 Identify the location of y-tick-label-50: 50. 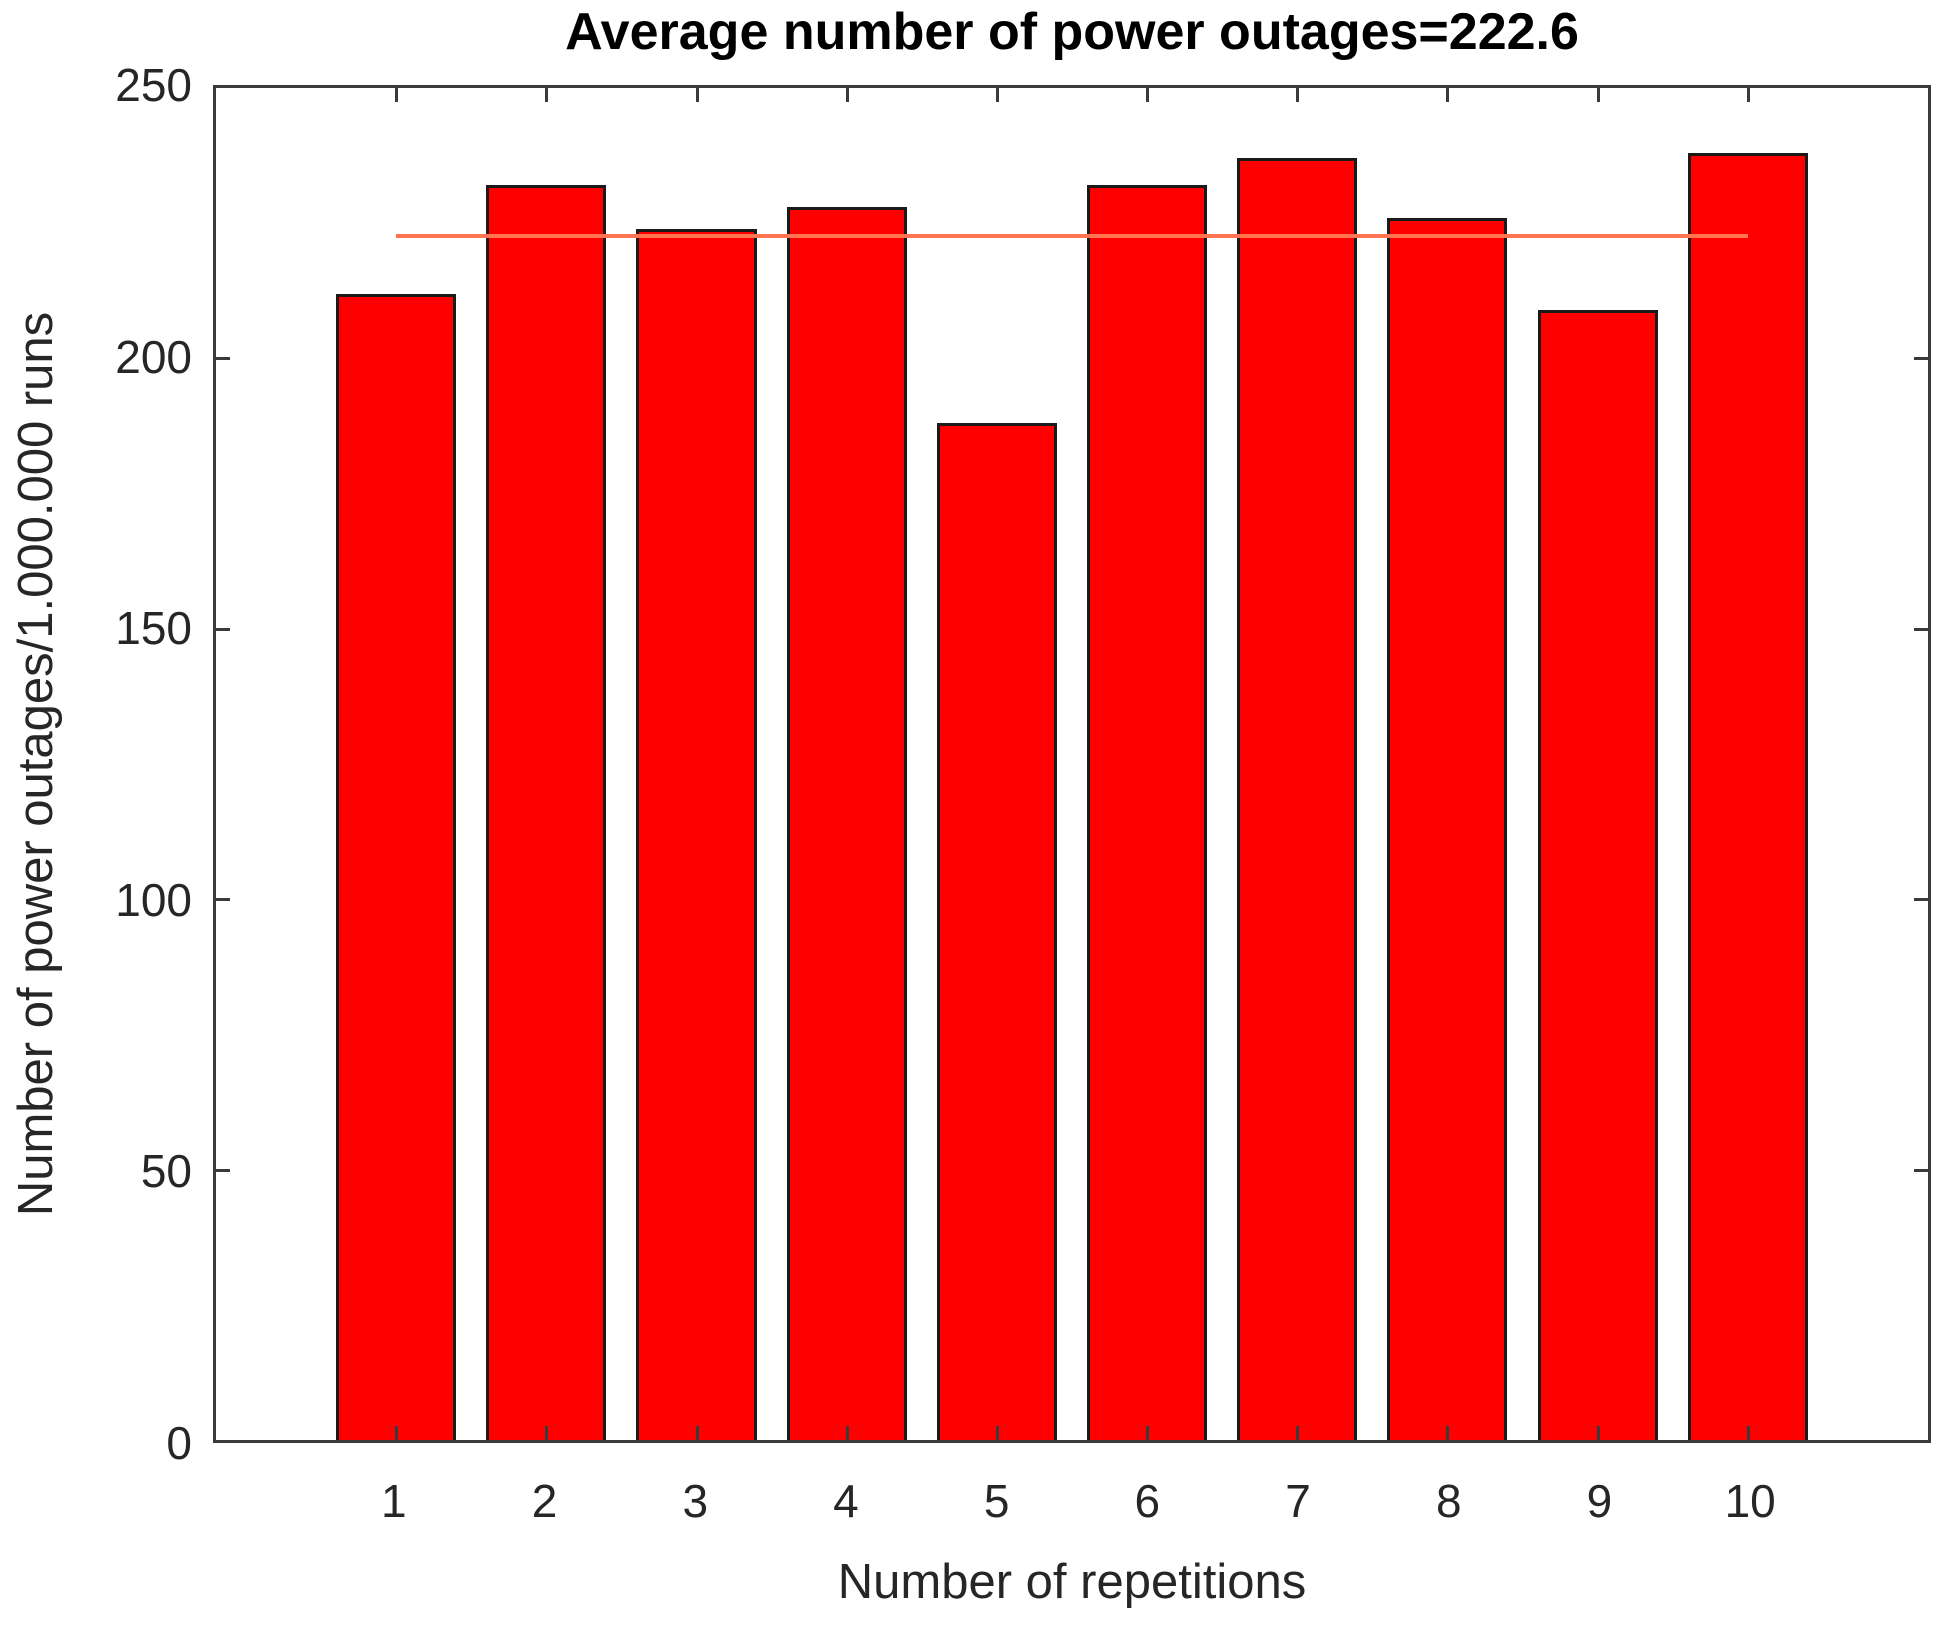
(166, 1171).